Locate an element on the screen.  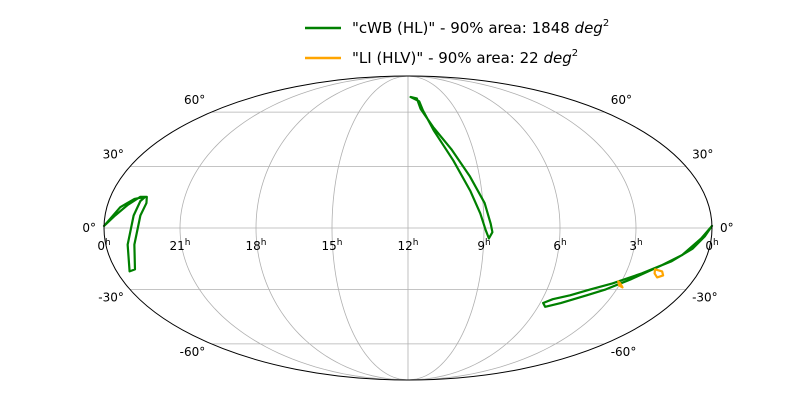
ra-tick-label: 18h is located at coordinates (256, 245).